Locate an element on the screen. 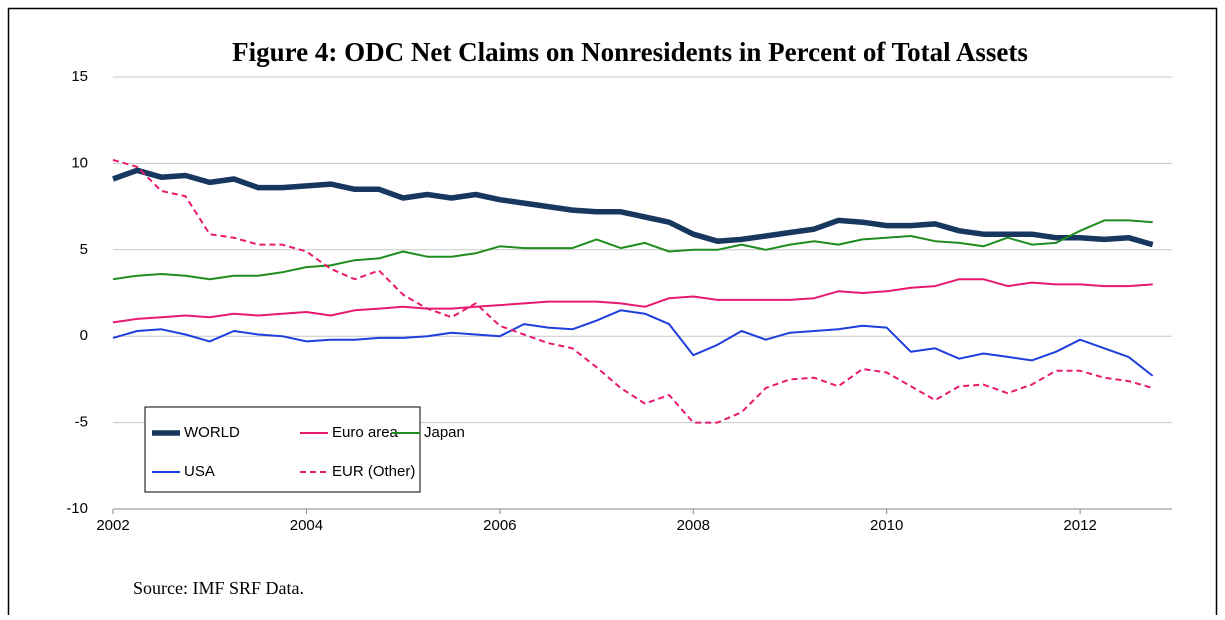 Image resolution: width=1225 pixels, height=620 pixels. legend-label: WORLD is located at coordinates (212, 432).